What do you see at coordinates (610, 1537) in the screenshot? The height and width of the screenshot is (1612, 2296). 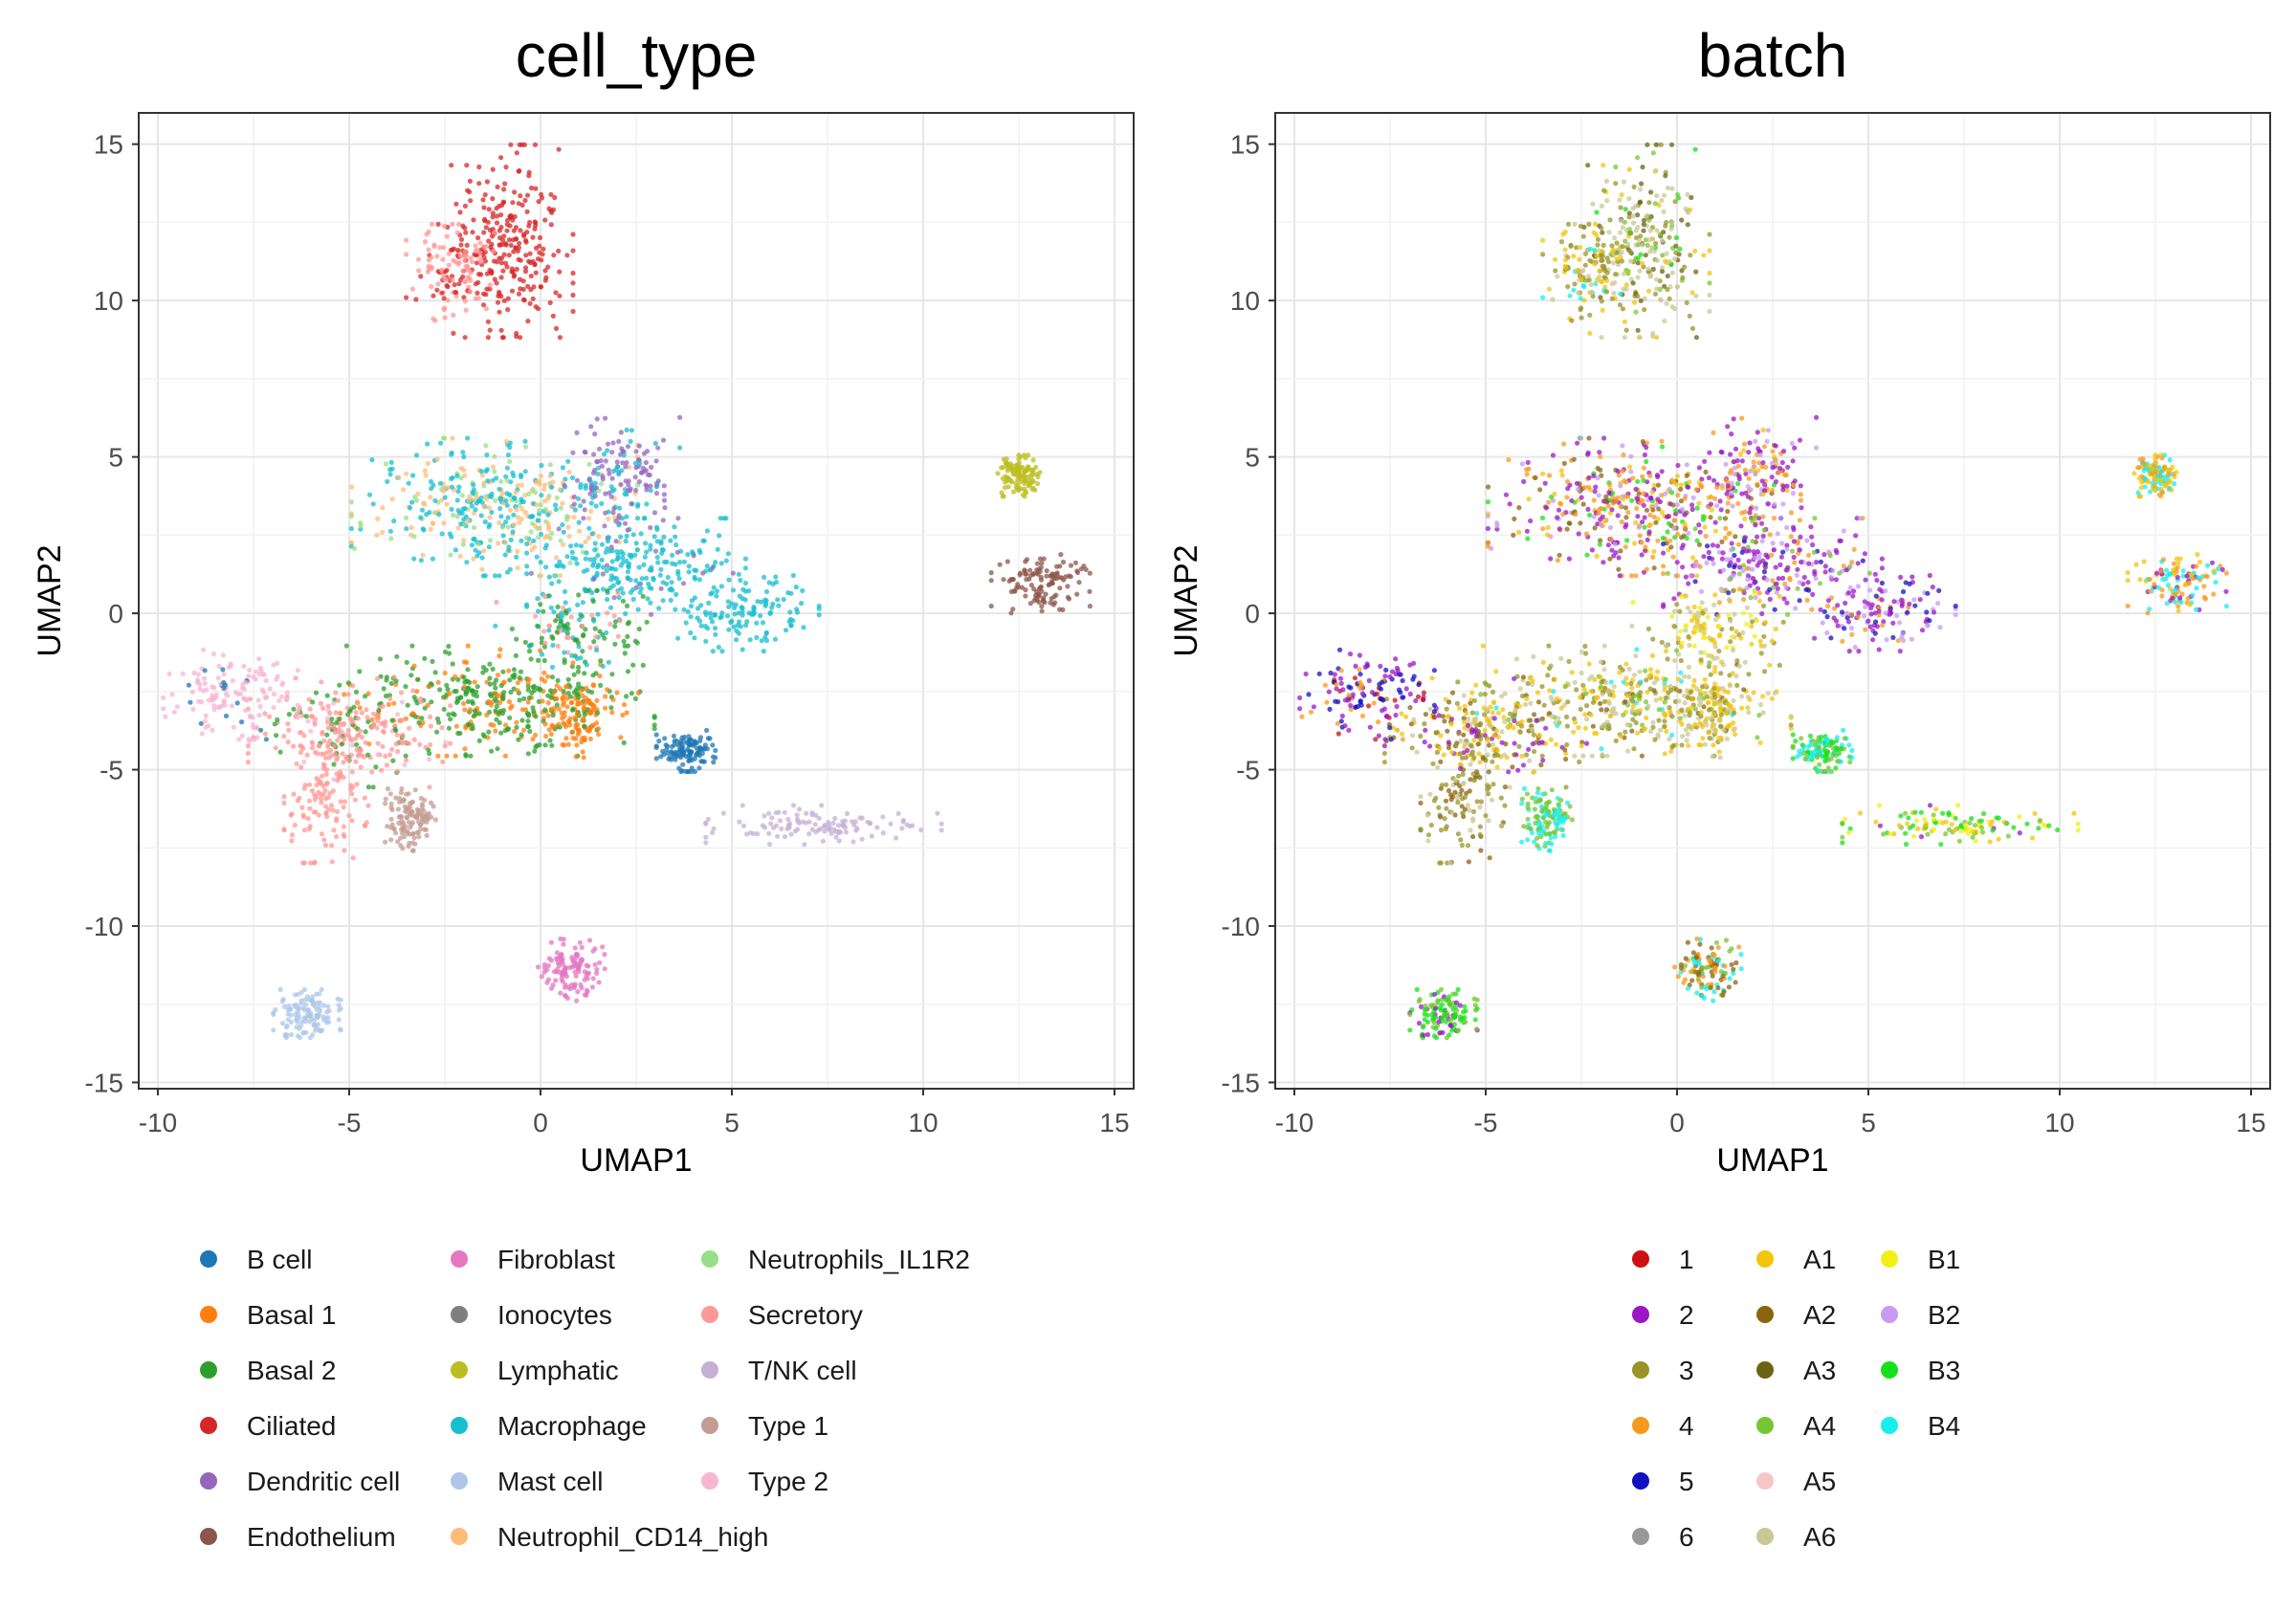 I see `legend-item: Neutrophil_CD14_high` at bounding box center [610, 1537].